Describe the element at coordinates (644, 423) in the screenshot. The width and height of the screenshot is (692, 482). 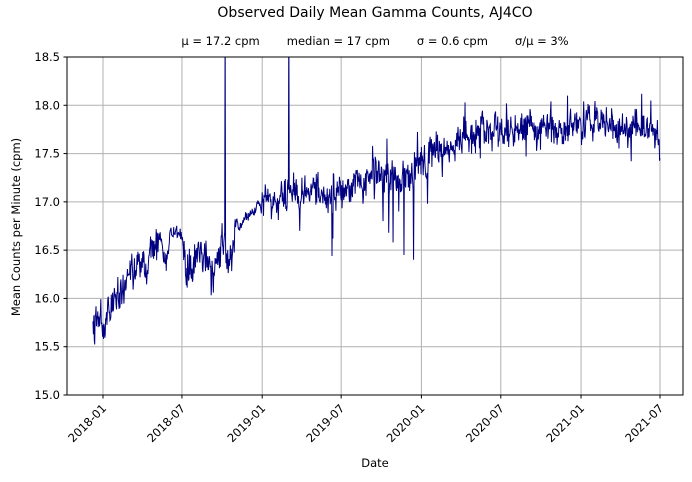
I see `x-tick-label: 2021-07` at that location.